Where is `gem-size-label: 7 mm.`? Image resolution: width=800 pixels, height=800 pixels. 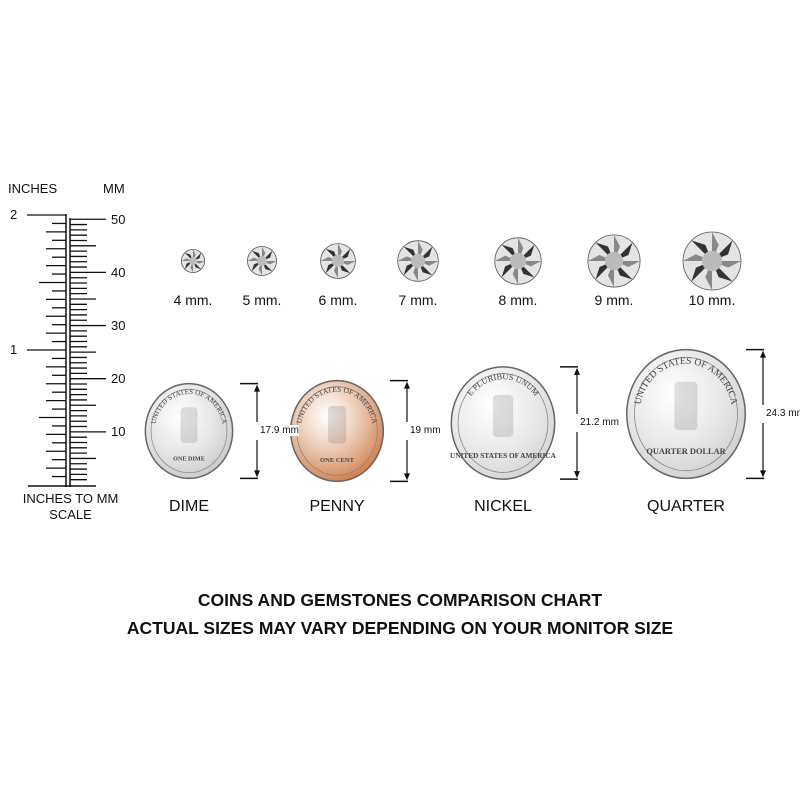
gem-size-label: 7 mm. is located at coordinates (418, 300).